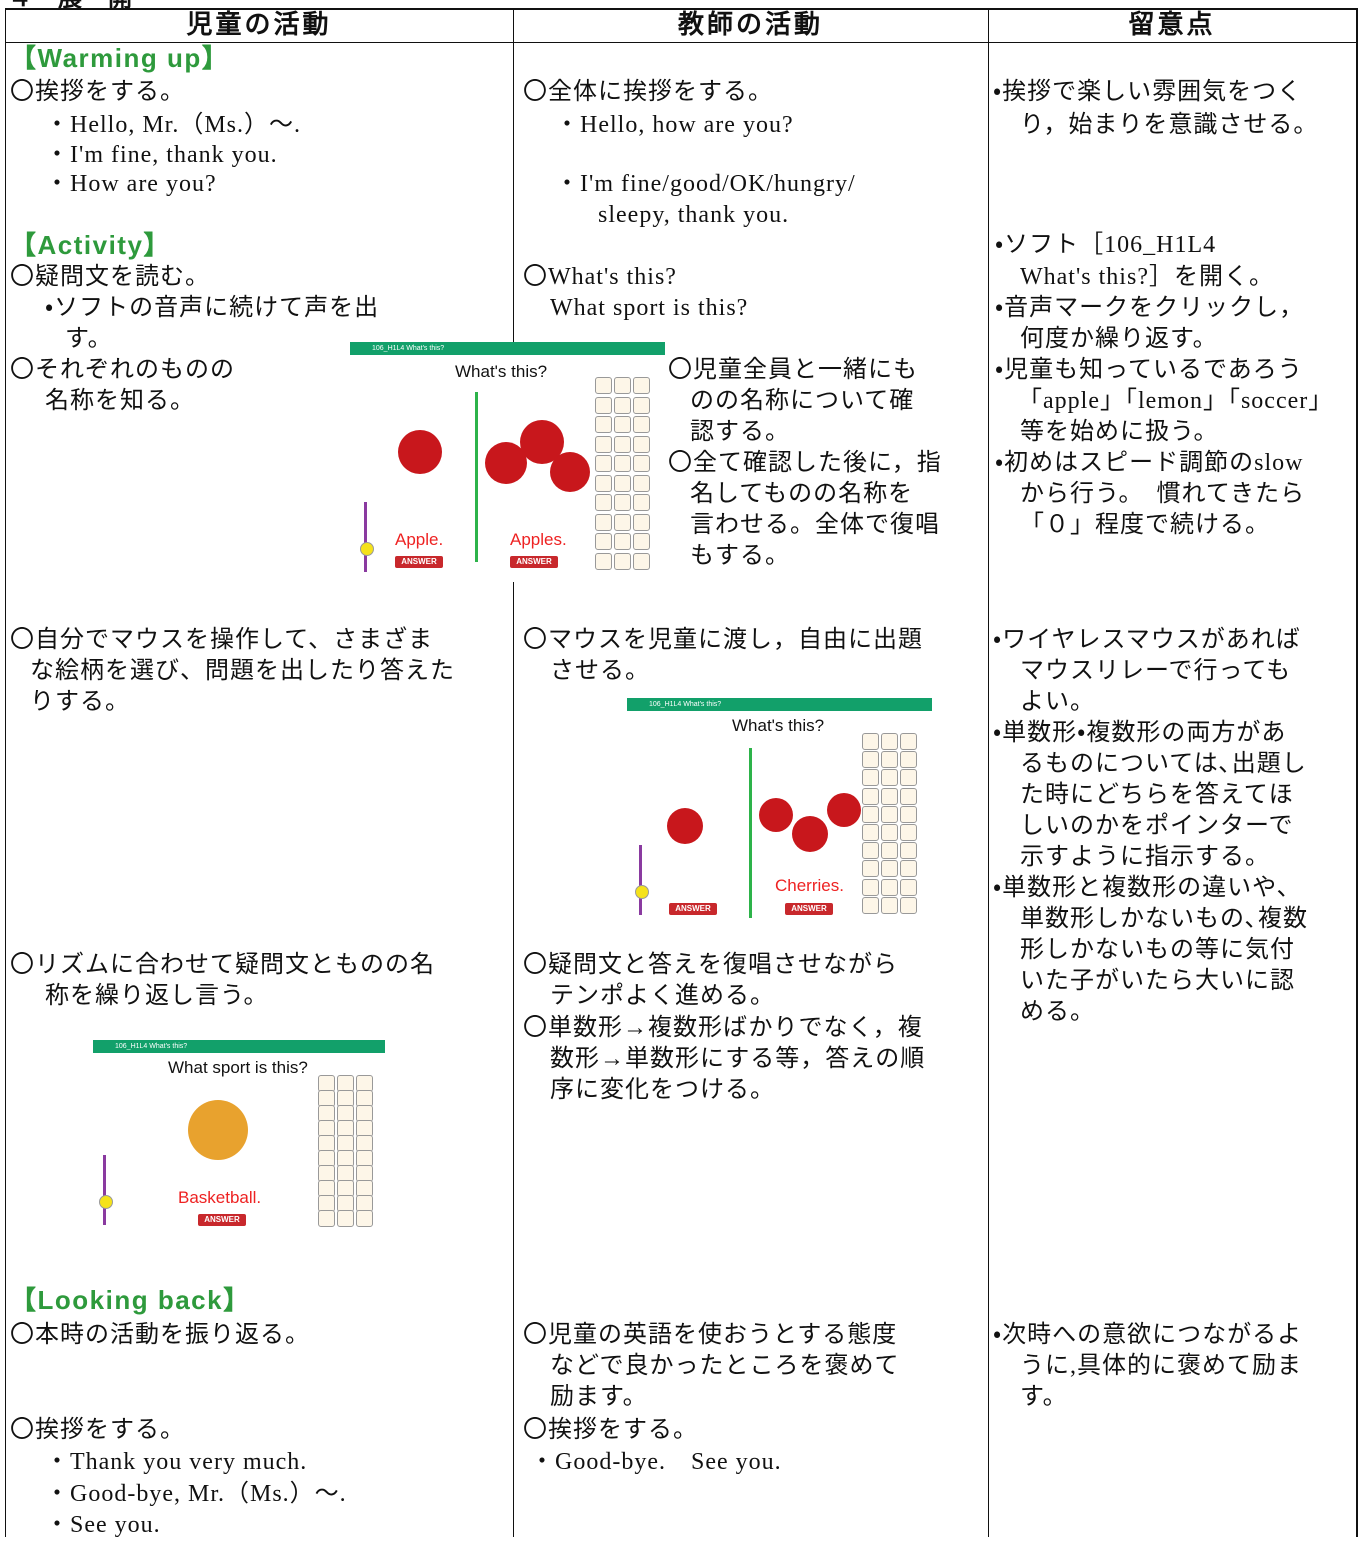 This screenshot has height=1541, width=1358. What do you see at coordinates (476, 477) in the screenshot?
I see `divider` at bounding box center [476, 477].